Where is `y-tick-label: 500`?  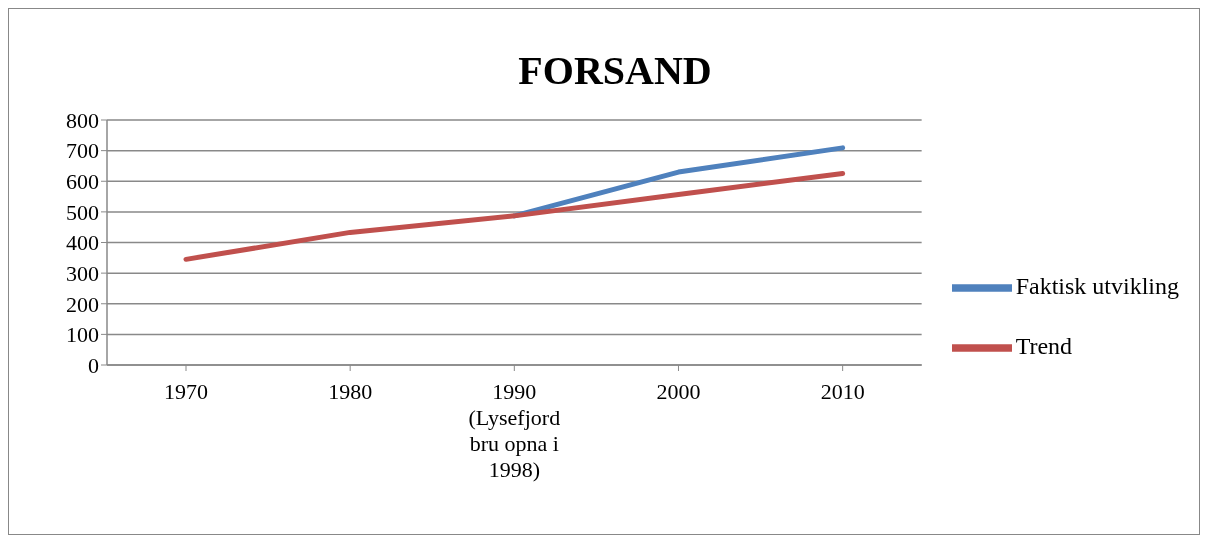
y-tick-label: 500 is located at coordinates (82, 212).